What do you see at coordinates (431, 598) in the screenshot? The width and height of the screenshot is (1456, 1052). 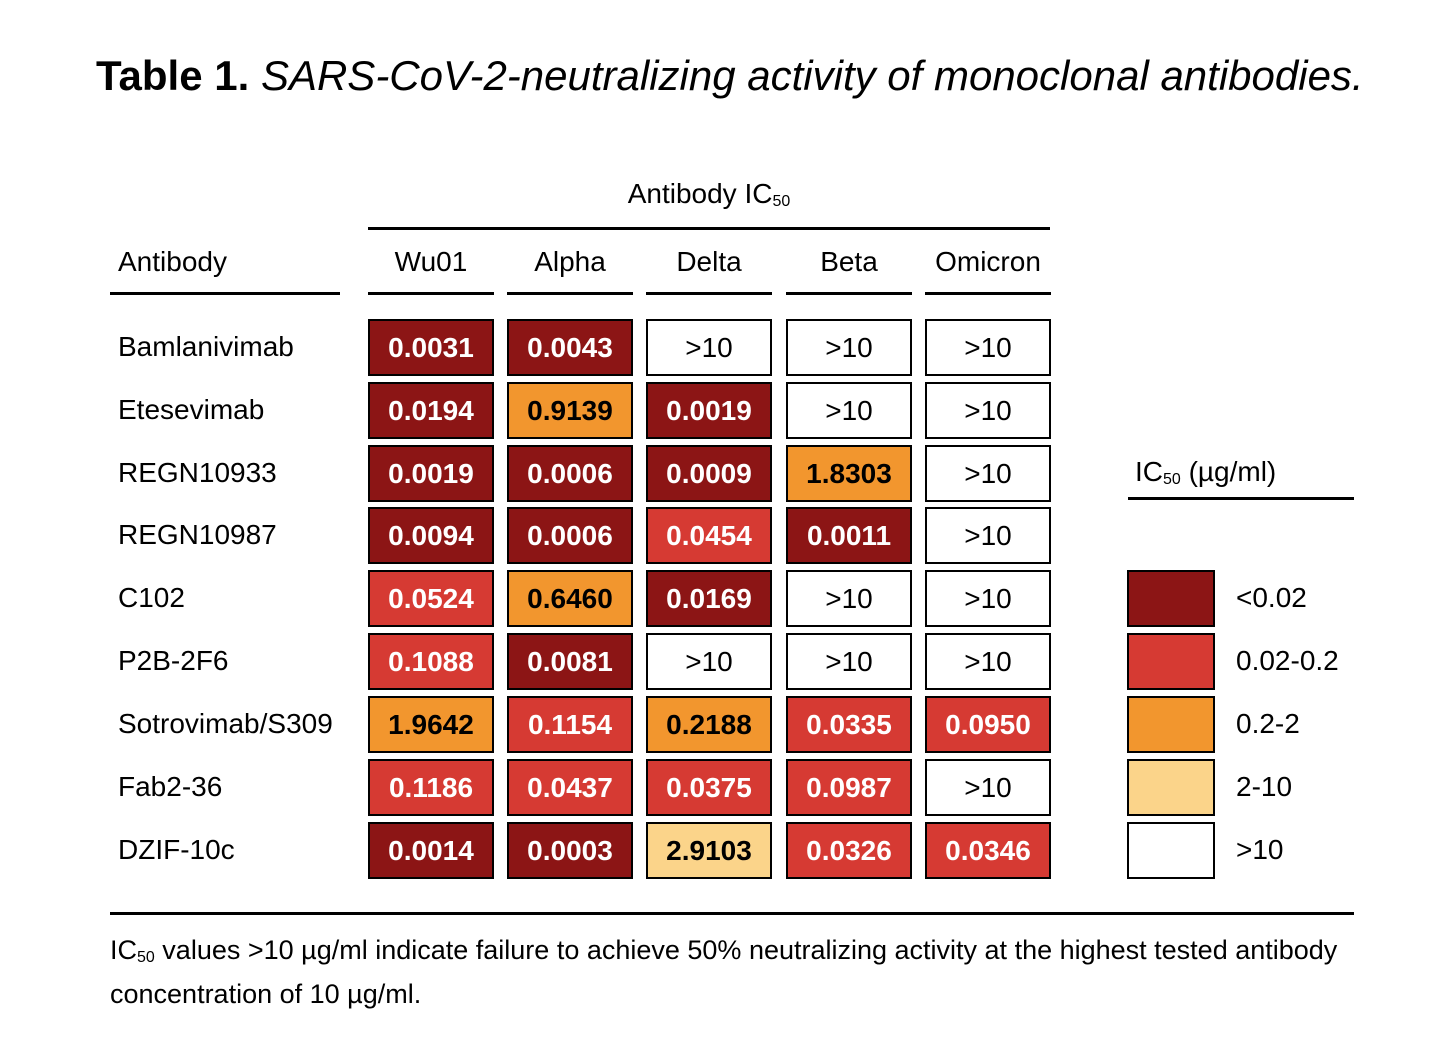 I see `ic50-cell: 0.0524` at bounding box center [431, 598].